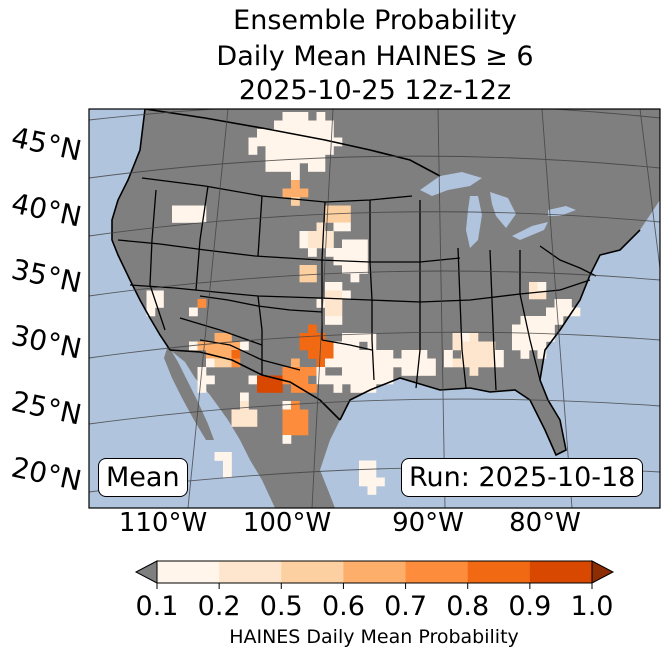 The width and height of the screenshot is (671, 658). Describe the element at coordinates (47, 408) in the screenshot. I see `lat-label-25: 25°N` at that location.